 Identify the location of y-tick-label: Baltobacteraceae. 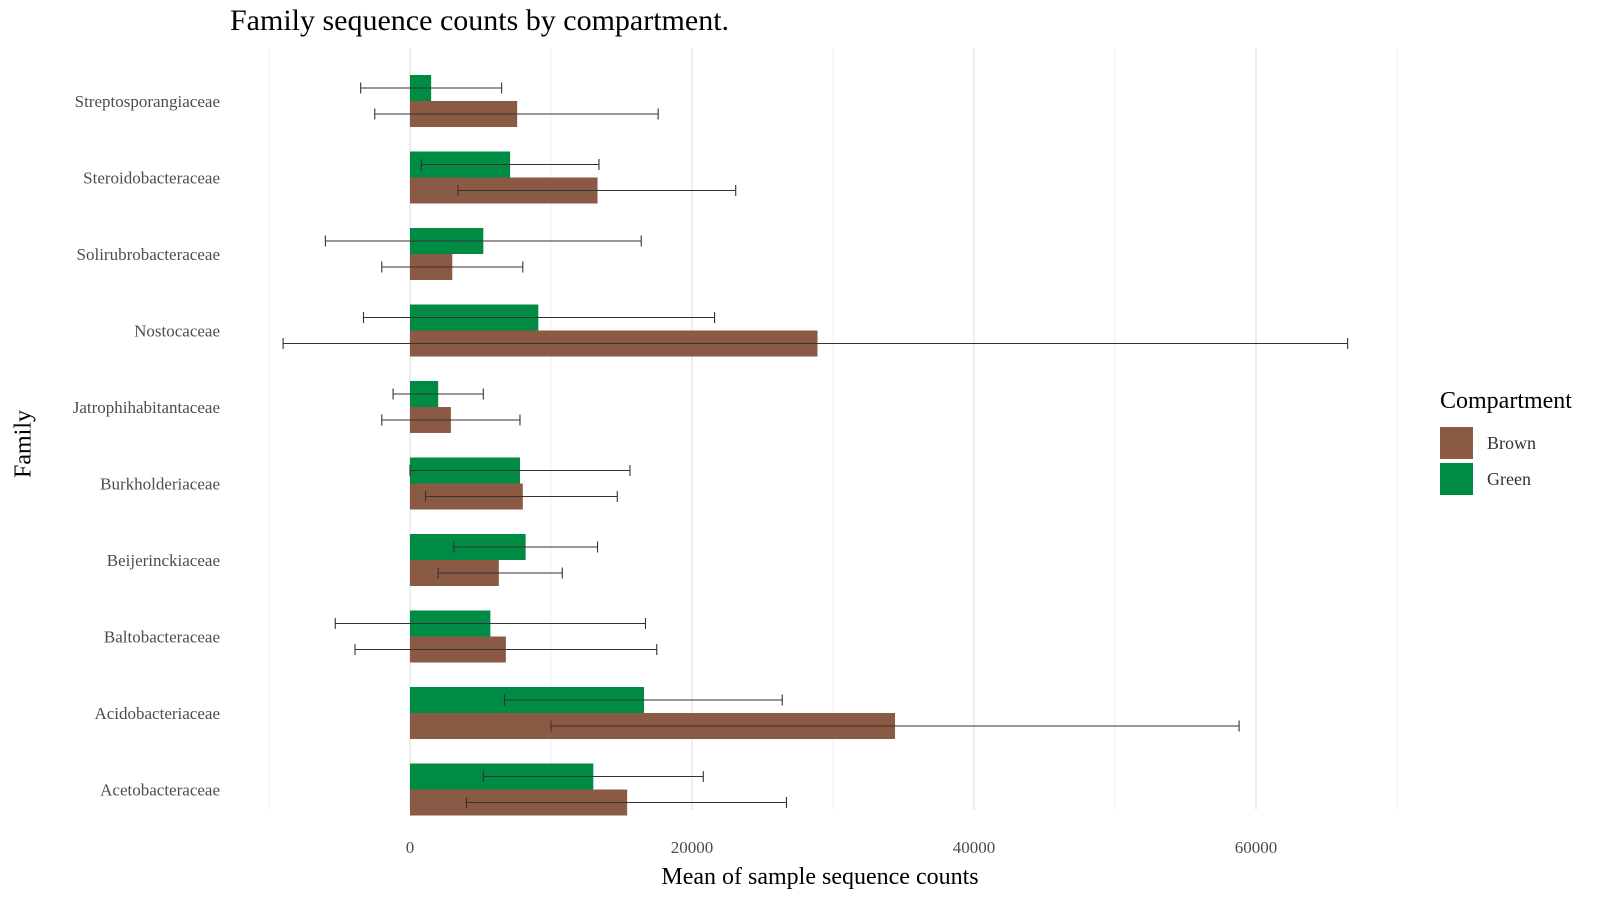
(162, 637).